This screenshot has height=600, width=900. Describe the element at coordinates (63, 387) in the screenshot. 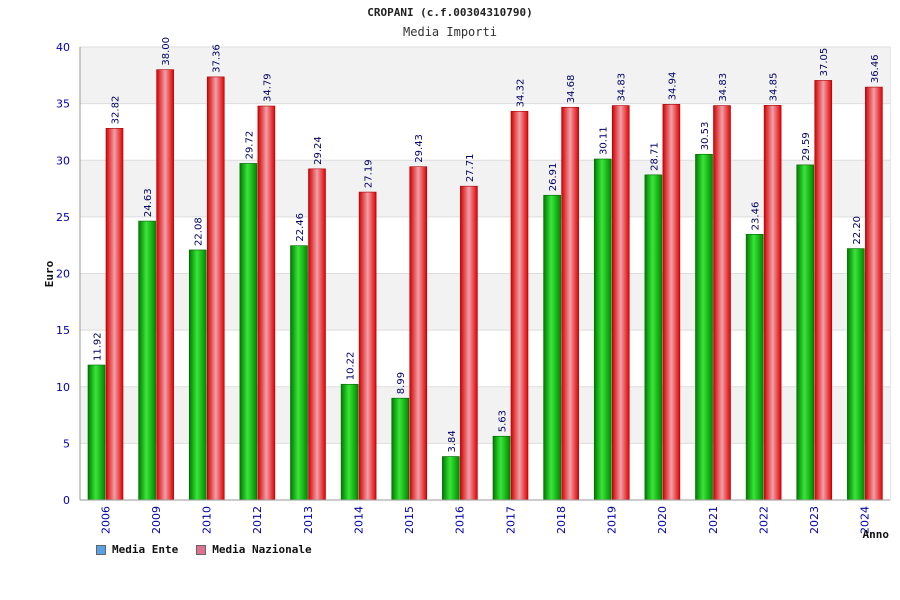

I see `y-tick-label: 10` at that location.